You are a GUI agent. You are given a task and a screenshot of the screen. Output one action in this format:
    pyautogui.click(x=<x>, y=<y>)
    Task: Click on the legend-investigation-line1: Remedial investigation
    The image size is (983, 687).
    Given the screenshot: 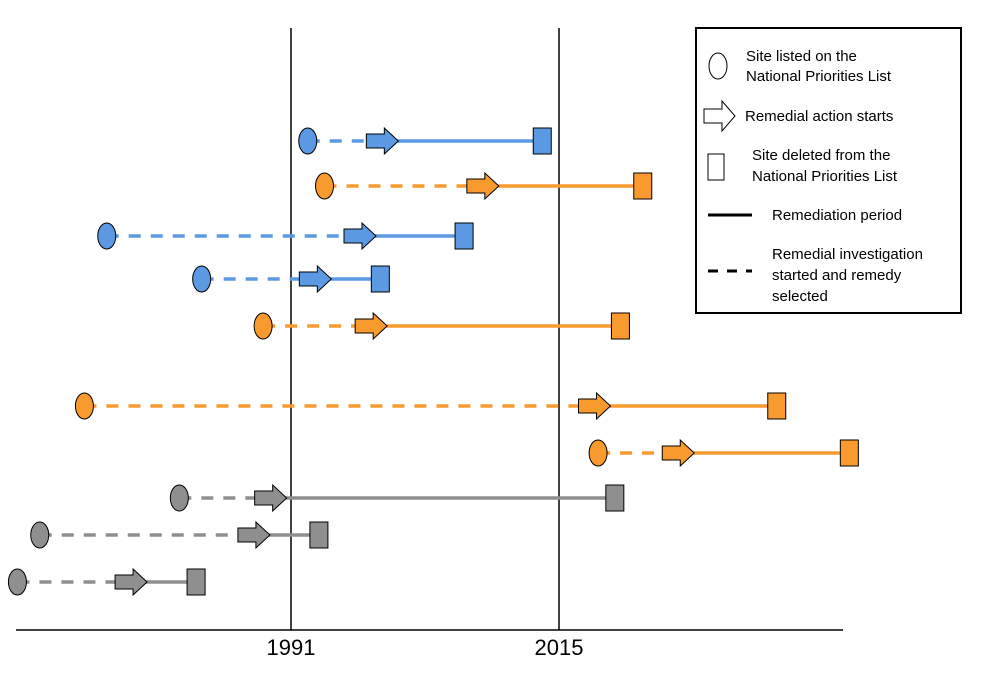 What is the action you would take?
    pyautogui.click(x=847, y=254)
    